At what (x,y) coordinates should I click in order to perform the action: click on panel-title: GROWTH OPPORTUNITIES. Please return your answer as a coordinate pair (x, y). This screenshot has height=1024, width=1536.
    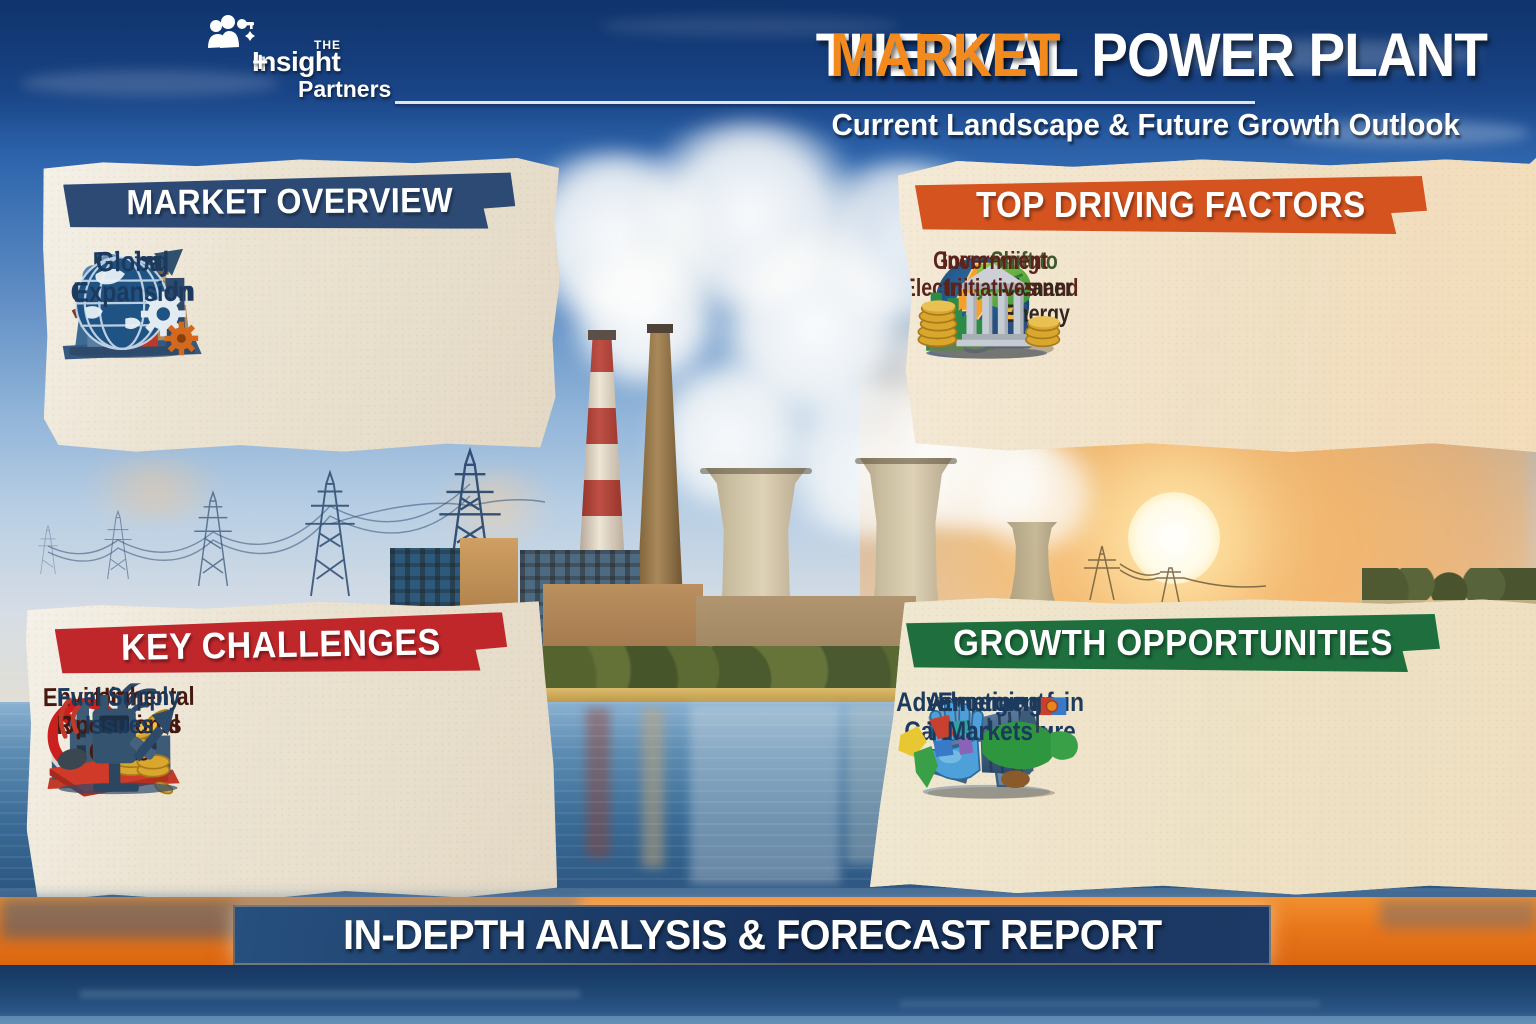
    Looking at the image, I should click on (1173, 642).